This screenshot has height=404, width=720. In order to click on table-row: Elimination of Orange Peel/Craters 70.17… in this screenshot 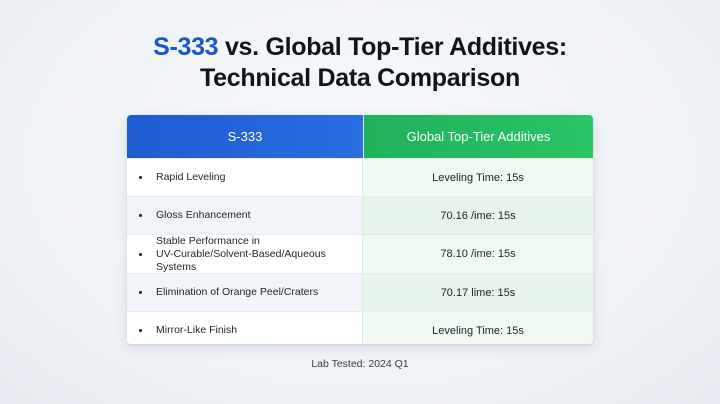, I will do `click(360, 292)`.